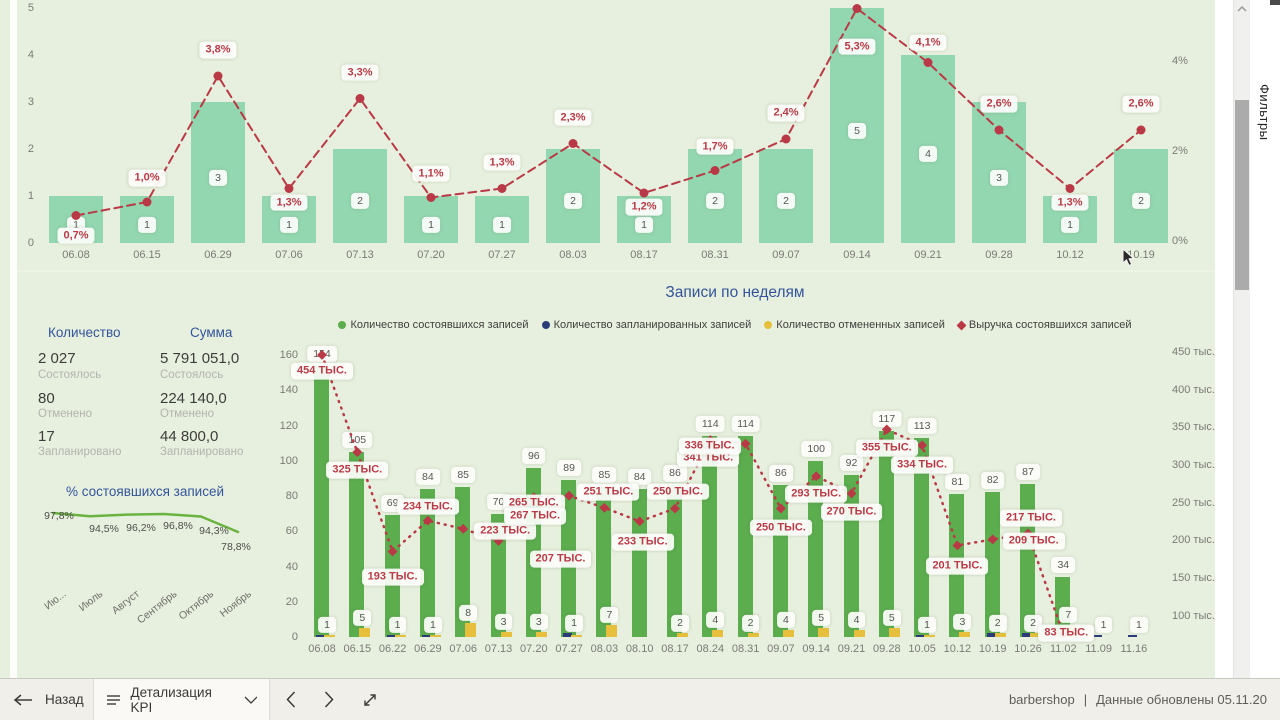 Image resolution: width=1280 pixels, height=720 pixels. What do you see at coordinates (171, 699) in the screenshot?
I see `page-name: Детализация KPI` at bounding box center [171, 699].